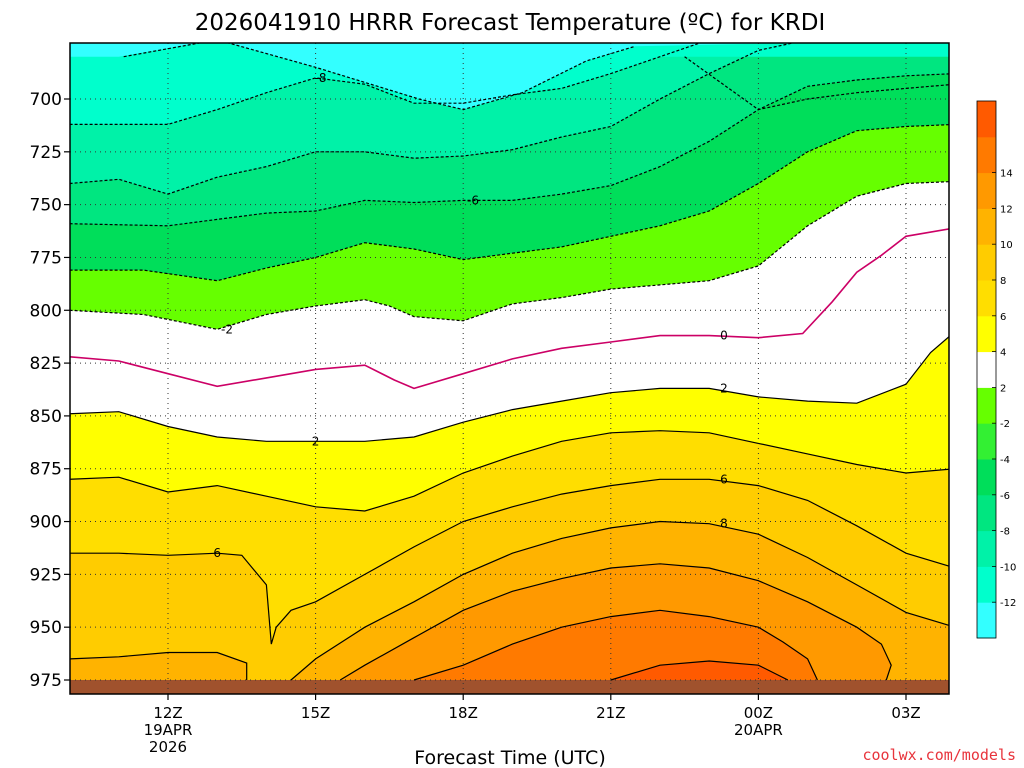  What do you see at coordinates (758, 730) in the screenshot?
I see `x-tick-sublabel: 20APR` at bounding box center [758, 730].